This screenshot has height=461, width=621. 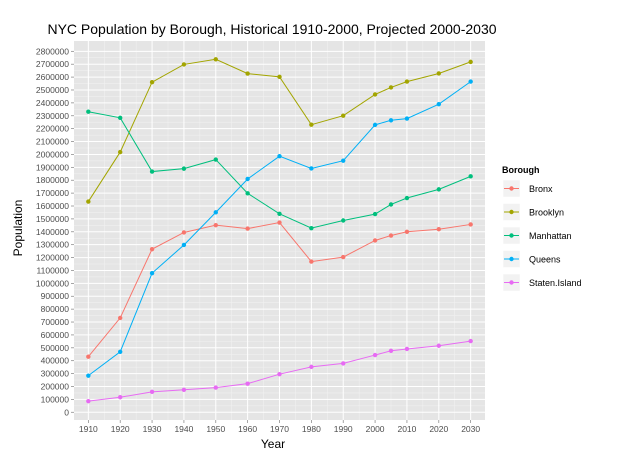 I want to click on y-tick-label: 2000000, so click(x=52, y=154).